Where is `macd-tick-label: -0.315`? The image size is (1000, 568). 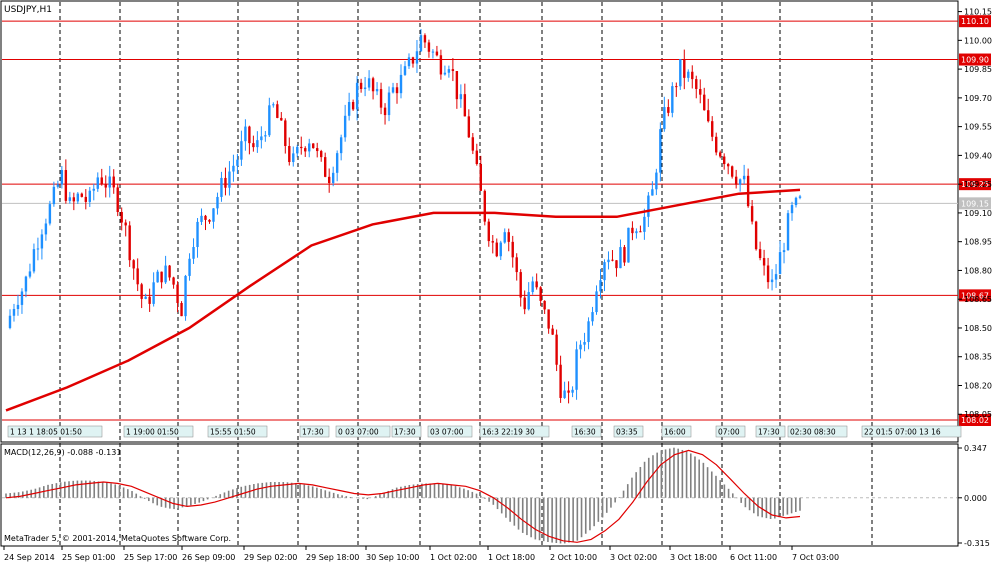 macd-tick-label: -0.315 is located at coordinates (977, 543).